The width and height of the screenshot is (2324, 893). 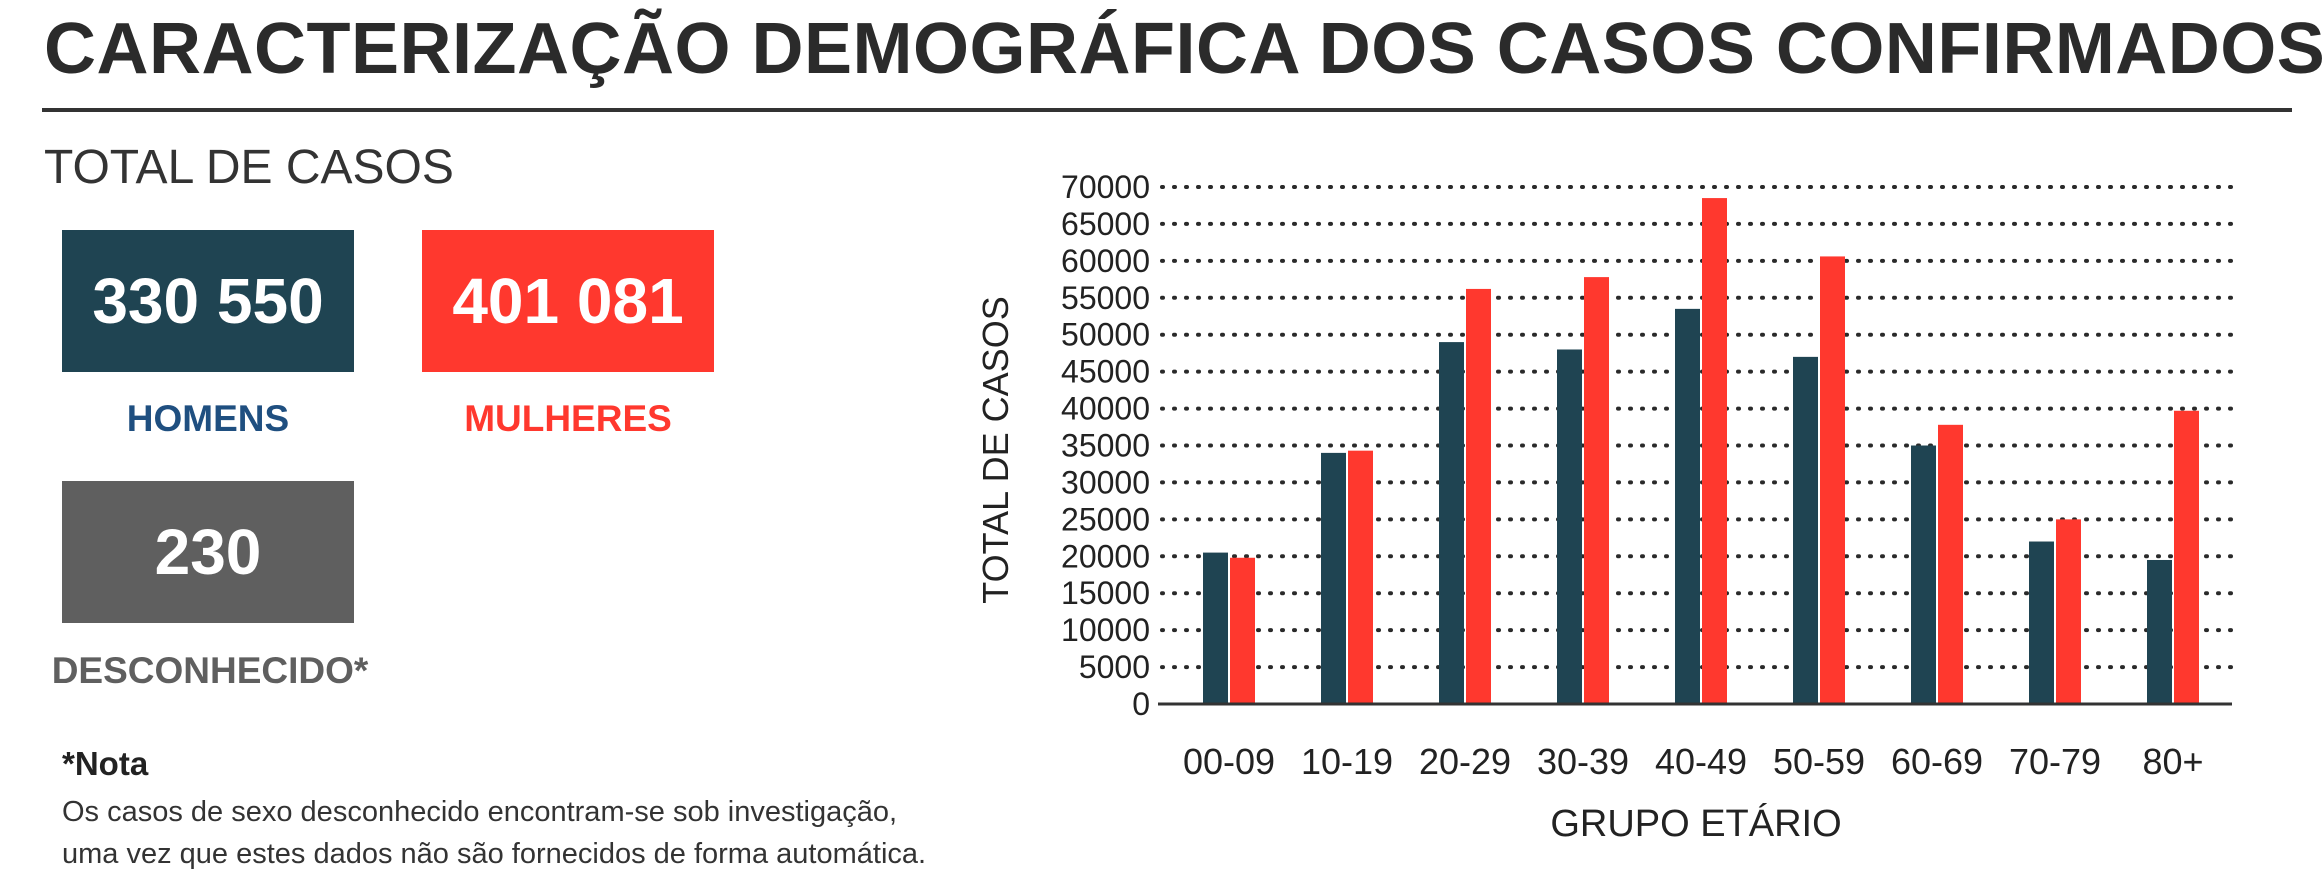 I want to click on y-tick-label: 15000, so click(x=1105, y=593).